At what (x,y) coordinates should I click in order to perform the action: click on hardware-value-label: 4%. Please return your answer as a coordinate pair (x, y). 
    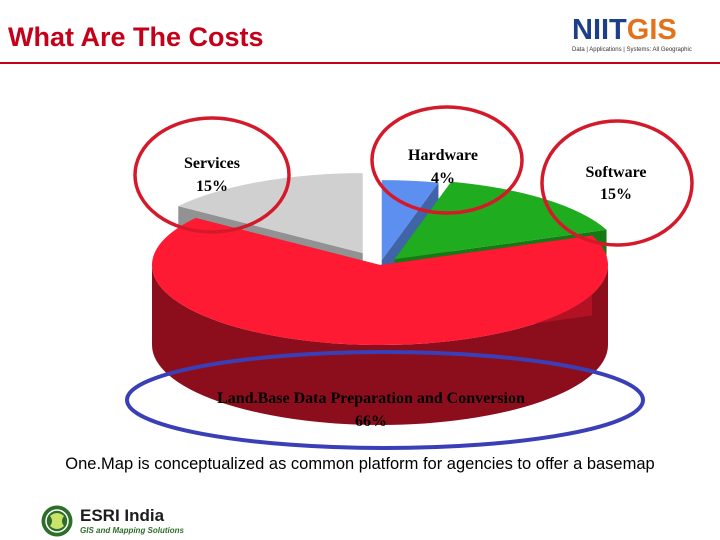
    Looking at the image, I should click on (443, 178).